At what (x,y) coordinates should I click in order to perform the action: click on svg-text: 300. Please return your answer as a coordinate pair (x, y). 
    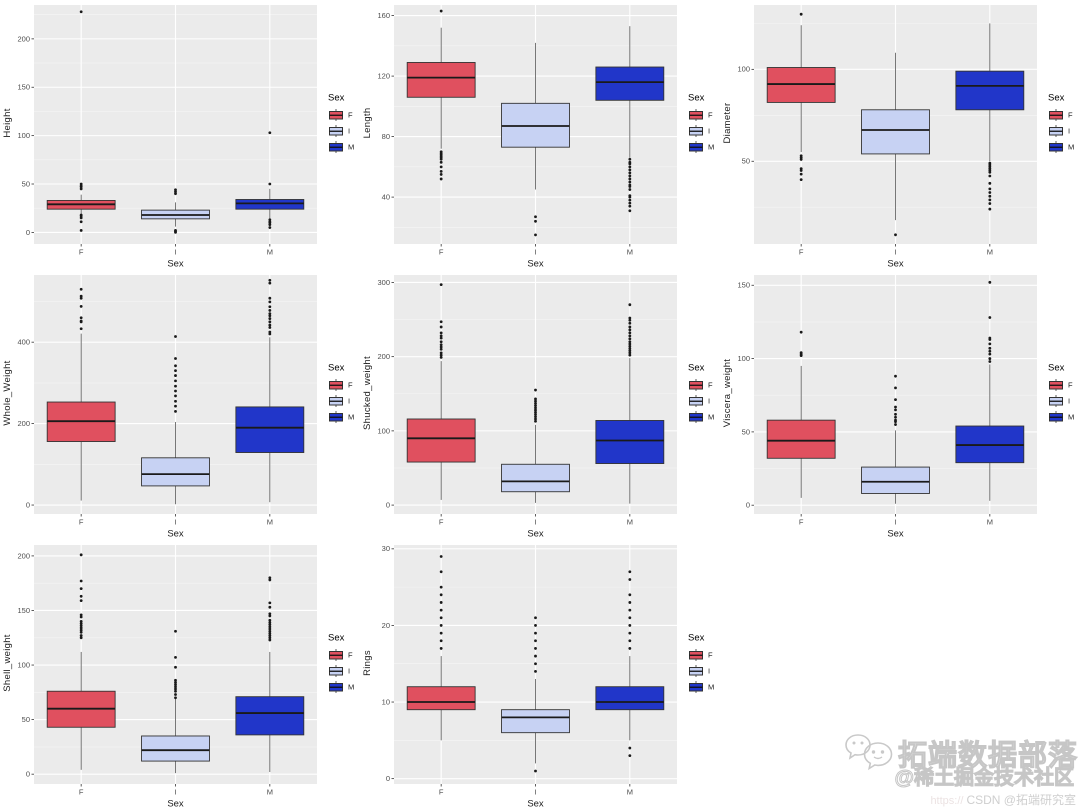
    Looking at the image, I should click on (383, 282).